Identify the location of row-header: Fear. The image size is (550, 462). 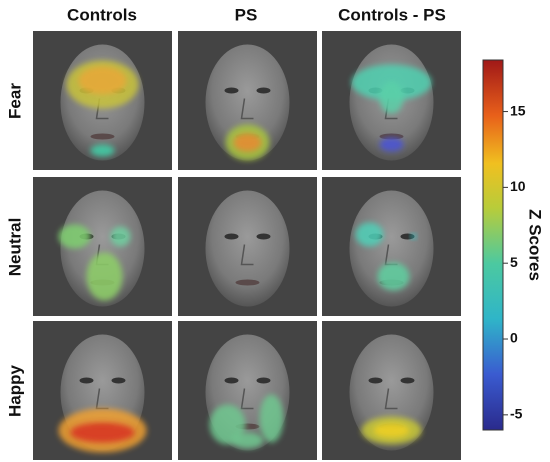
(14, 101).